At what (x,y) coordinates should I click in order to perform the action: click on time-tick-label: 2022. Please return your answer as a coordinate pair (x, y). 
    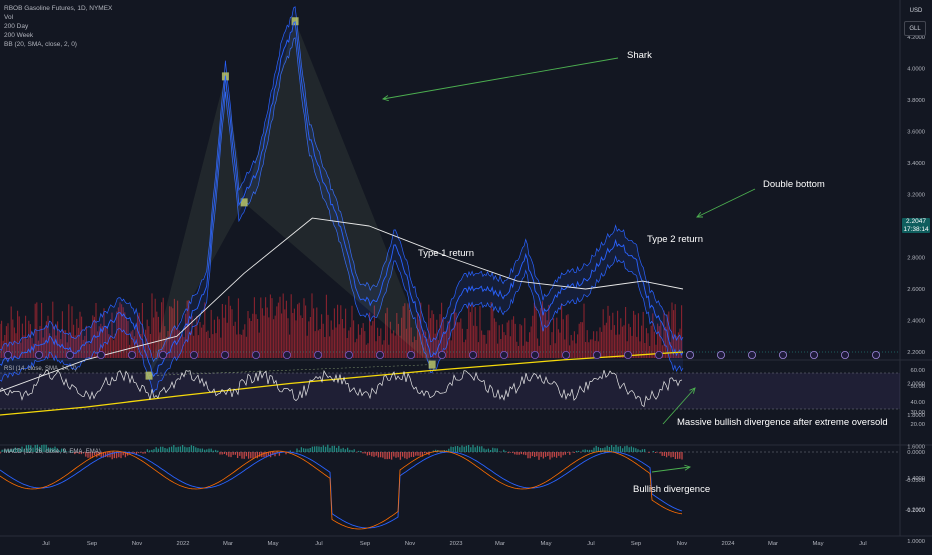
    Looking at the image, I should click on (183, 544).